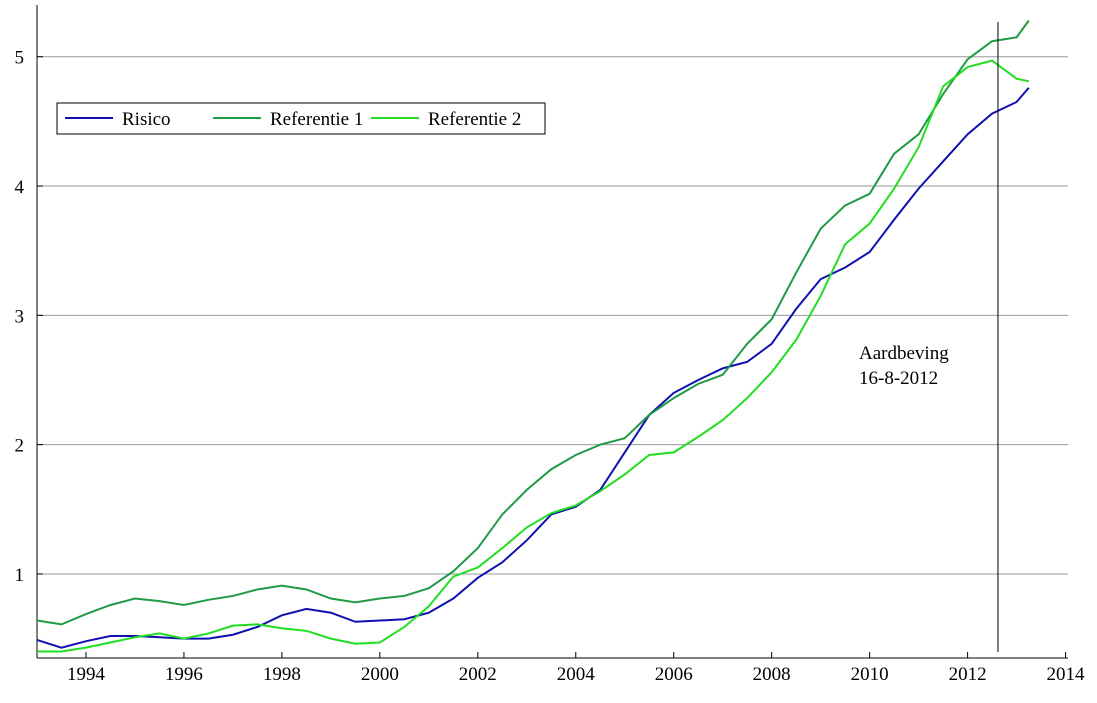 This screenshot has height=703, width=1097. Describe the element at coordinates (576, 674) in the screenshot. I see `x-tick-label: 2004` at that location.